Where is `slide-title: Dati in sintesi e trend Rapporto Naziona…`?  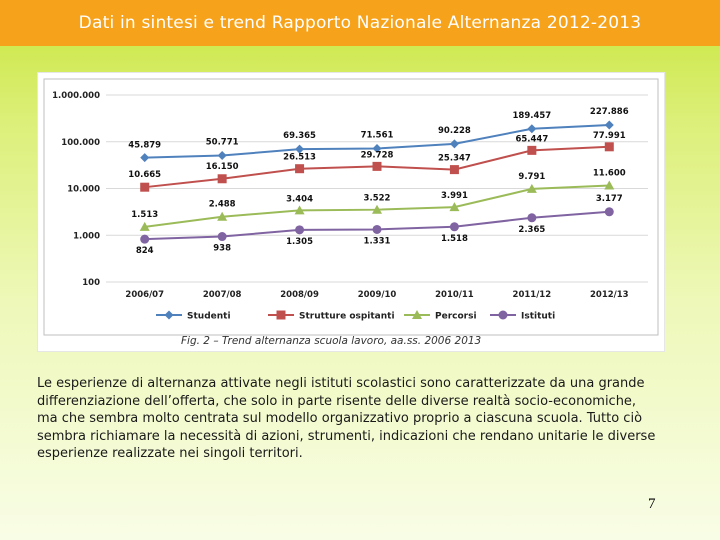
slide-title: Dati in sintesi e trend Rapporto Naziona… is located at coordinates (360, 23).